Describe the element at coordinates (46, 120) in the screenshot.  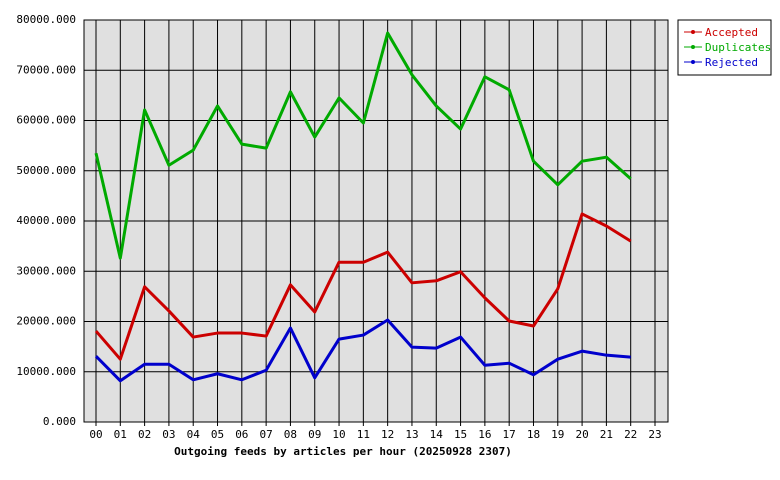
I see `y-tick-label: 60000.000` at that location.